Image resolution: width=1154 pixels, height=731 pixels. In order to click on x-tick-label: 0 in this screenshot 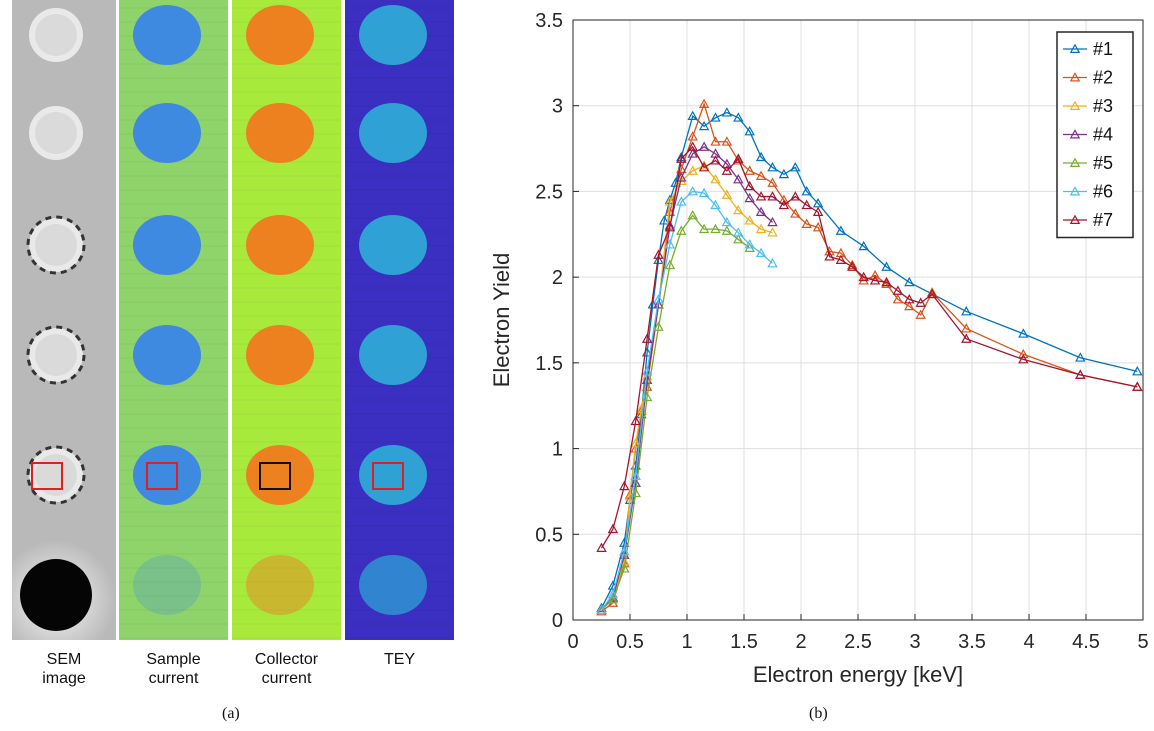, I will do `click(572, 642)`.